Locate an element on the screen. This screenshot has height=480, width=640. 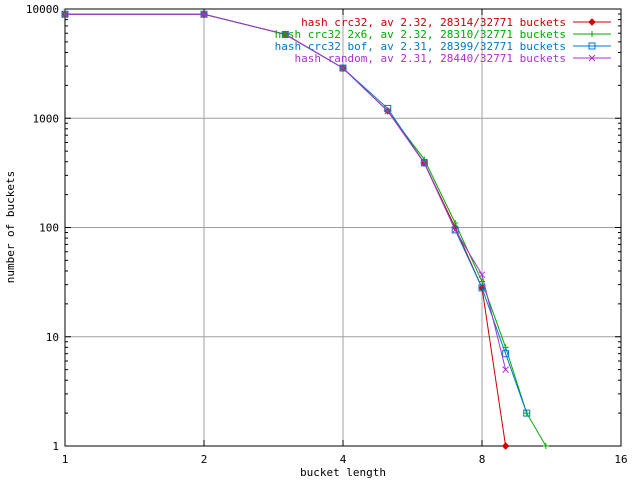
x-tick-label: 16 is located at coordinates (620, 459).